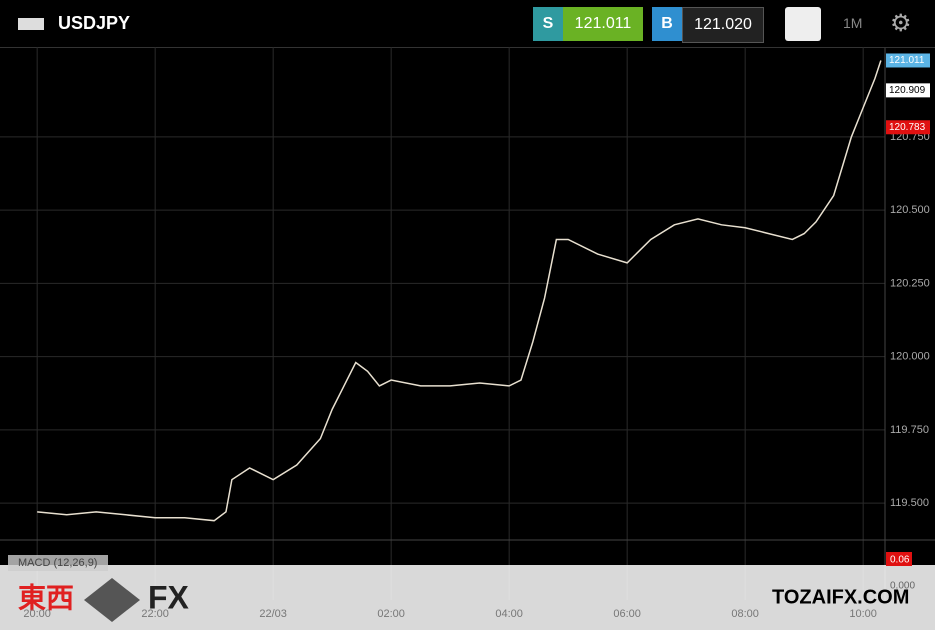  I want to click on x-tick-label: 20:00, so click(37, 614).